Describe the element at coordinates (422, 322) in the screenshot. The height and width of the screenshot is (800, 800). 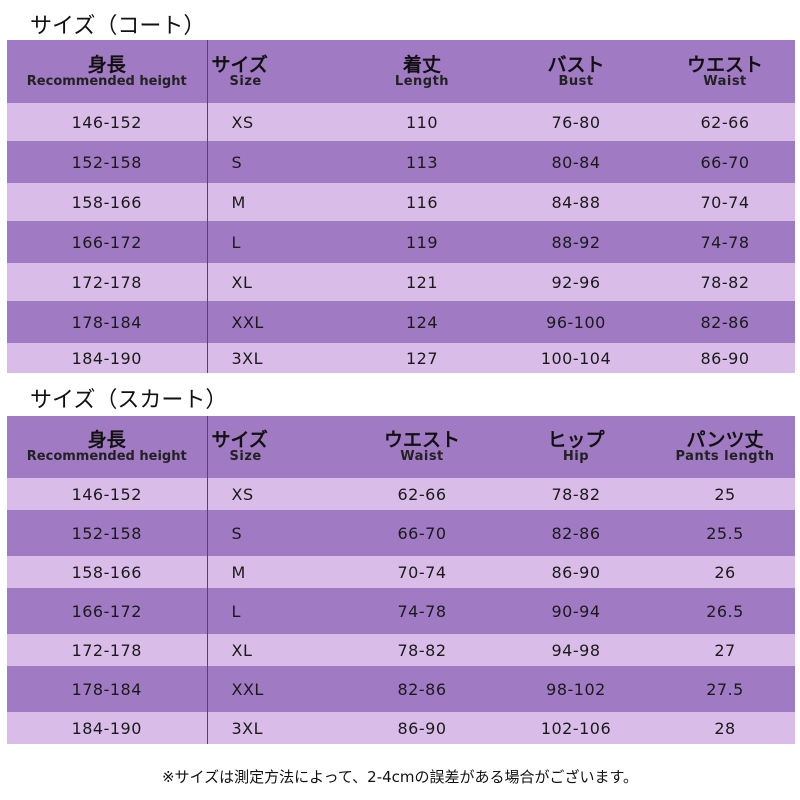
I see `table-cell: 124` at that location.